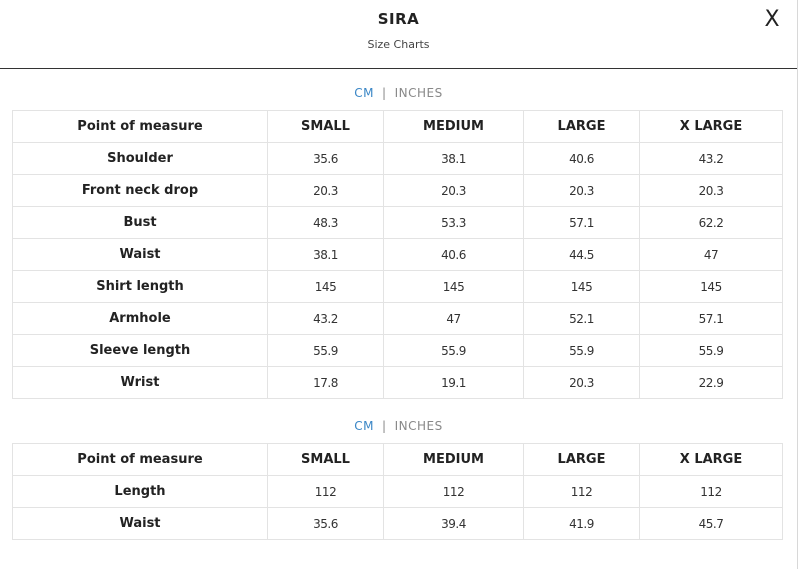 Image resolution: width=798 pixels, height=569 pixels. I want to click on modal-subtitle: Size Charts, so click(398, 44).